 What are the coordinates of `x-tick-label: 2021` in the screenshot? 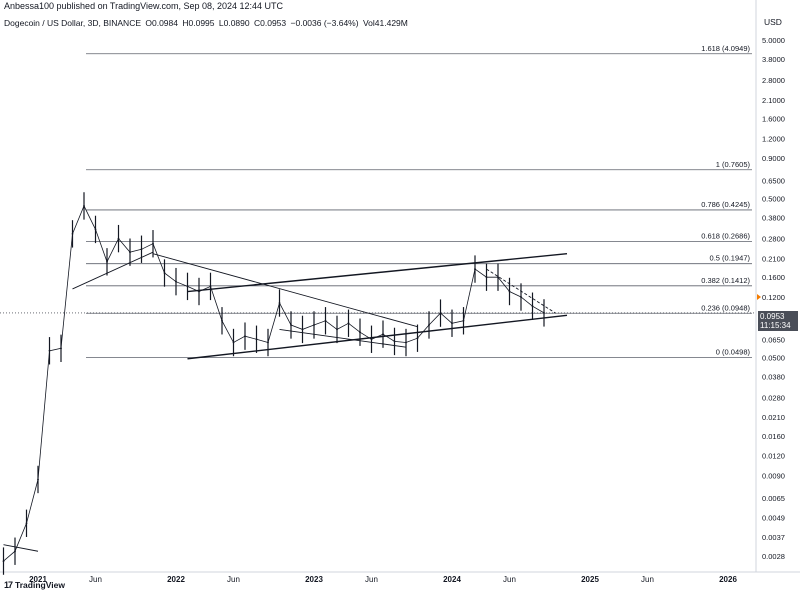 It's located at (38, 579).